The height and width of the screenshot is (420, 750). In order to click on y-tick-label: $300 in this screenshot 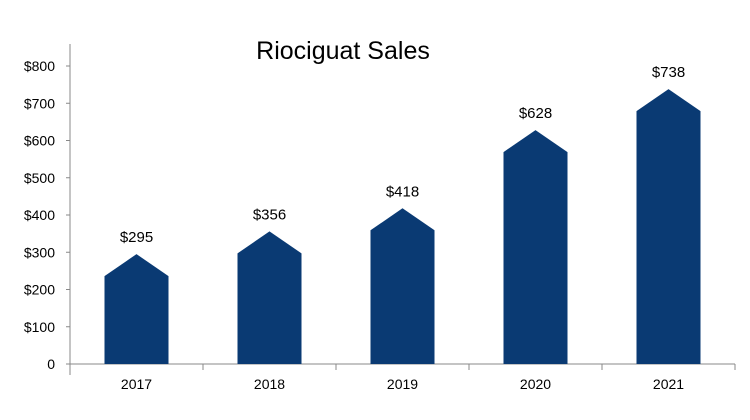, I will do `click(39, 252)`.